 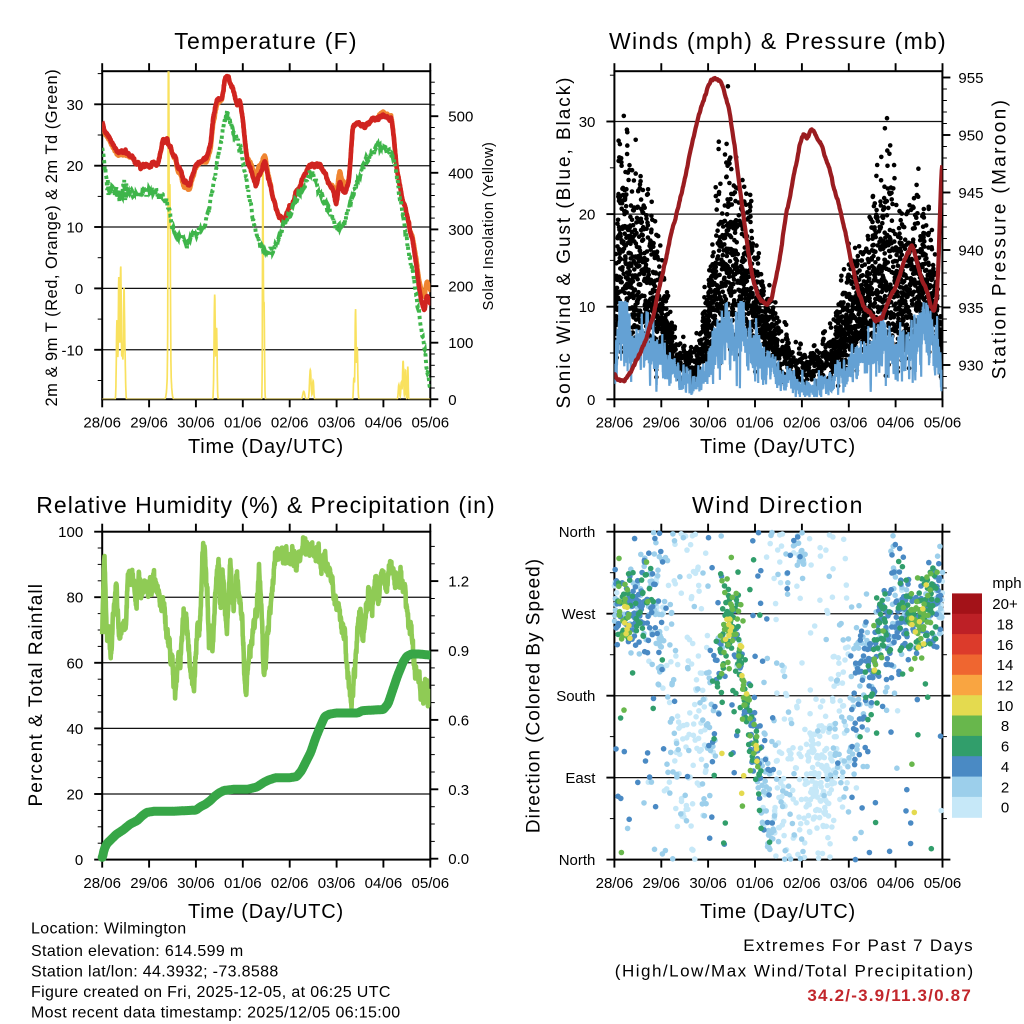 What do you see at coordinates (578, 614) in the screenshot?
I see `svg-text: West` at bounding box center [578, 614].